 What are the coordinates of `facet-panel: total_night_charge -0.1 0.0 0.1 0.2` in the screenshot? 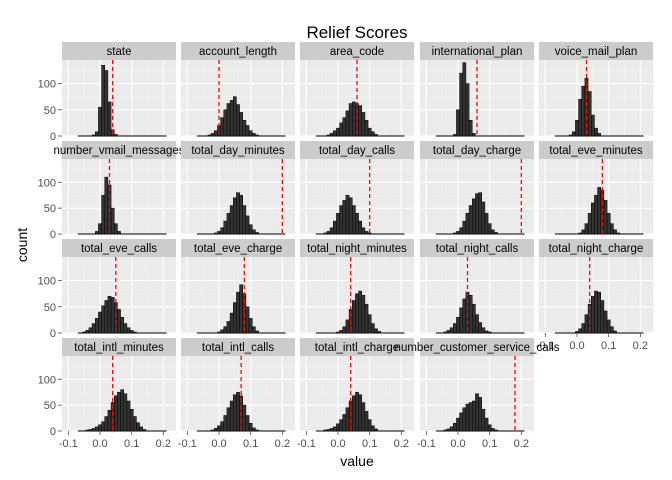 It's located at (594, 295).